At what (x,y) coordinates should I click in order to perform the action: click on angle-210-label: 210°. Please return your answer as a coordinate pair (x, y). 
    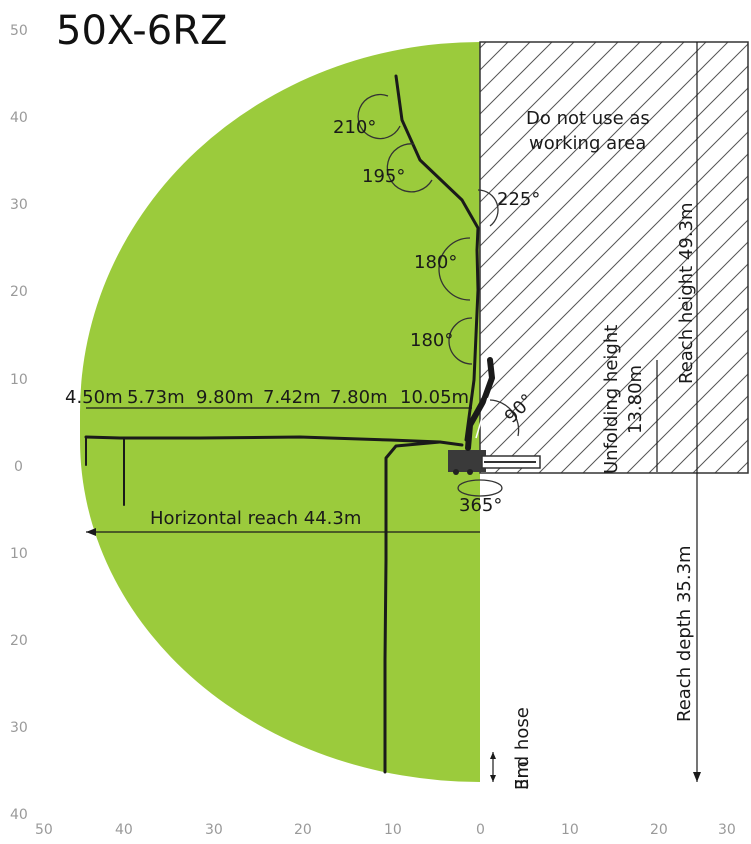
    Looking at the image, I should click on (354, 127).